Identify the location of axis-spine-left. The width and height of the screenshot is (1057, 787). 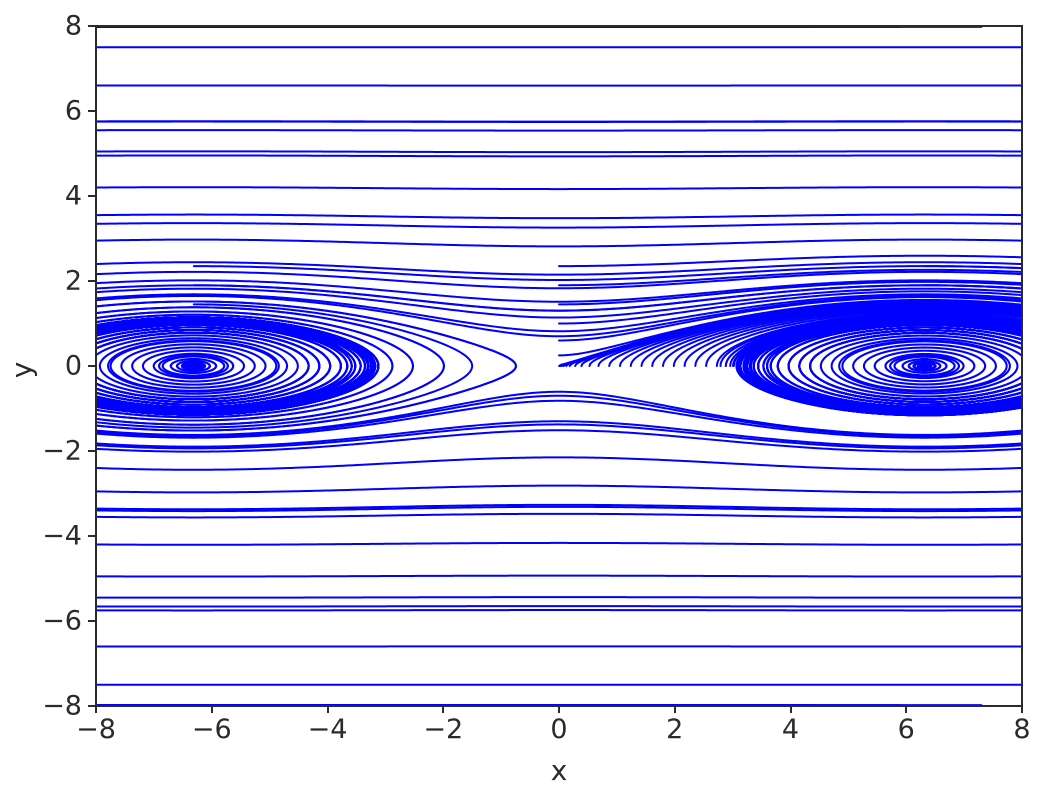
(96, 366).